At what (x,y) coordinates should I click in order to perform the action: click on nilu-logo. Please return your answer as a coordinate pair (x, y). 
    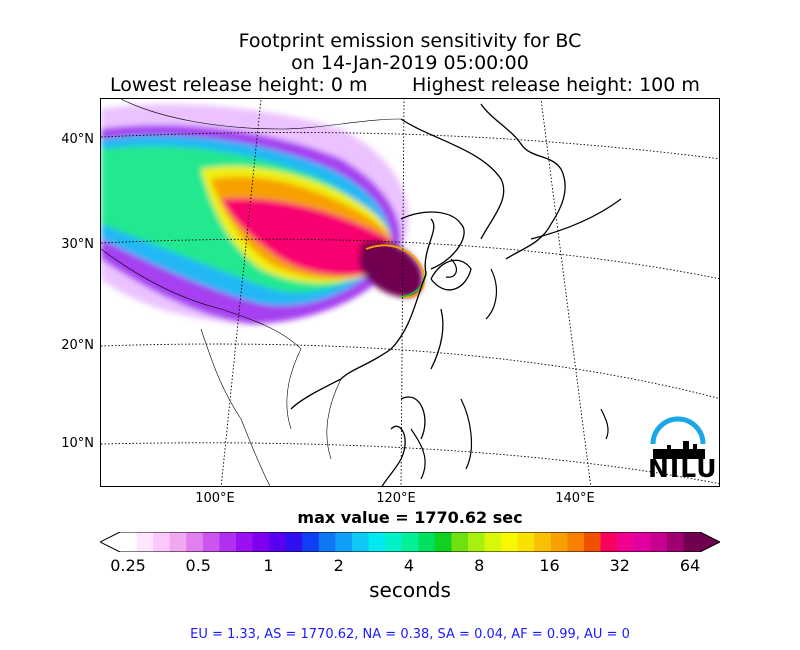
    Looking at the image, I should click on (678, 437).